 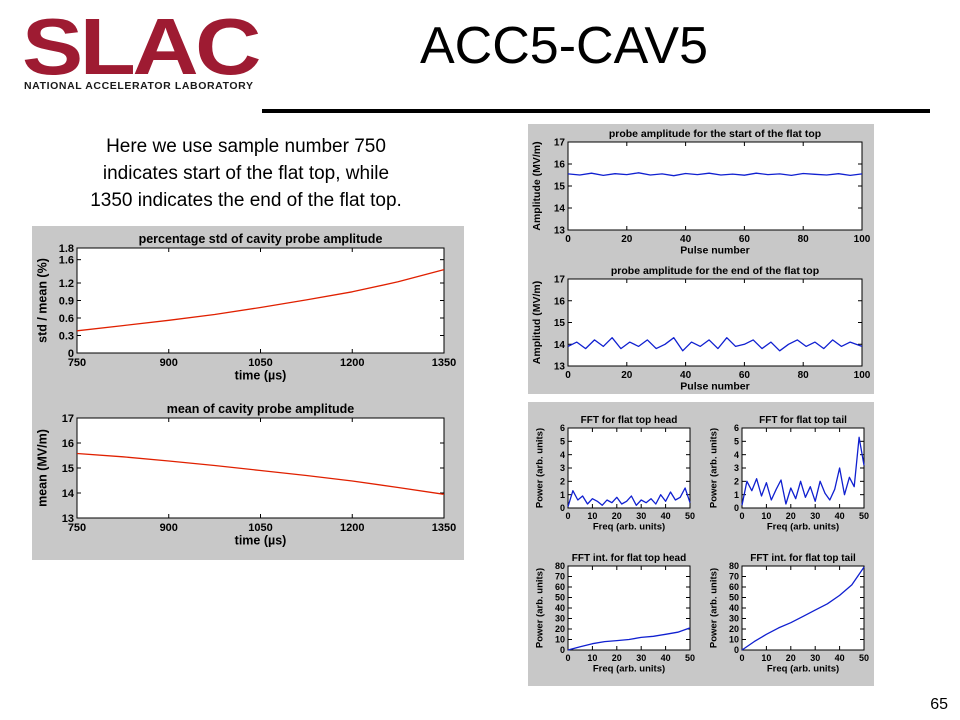 I want to click on chart-title: FFT for flat top tail, so click(x=803, y=420).